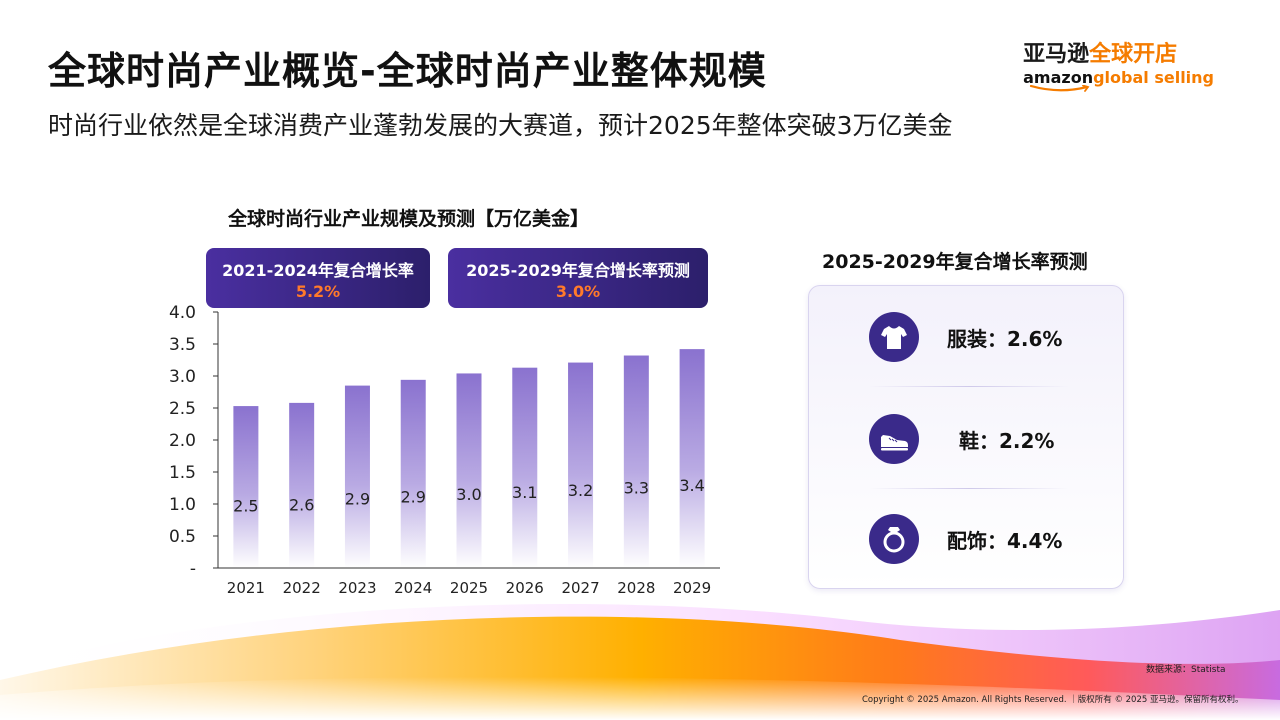 Image resolution: width=1280 pixels, height=720 pixels. I want to click on amazon-smile-icon, so click(1060, 88).